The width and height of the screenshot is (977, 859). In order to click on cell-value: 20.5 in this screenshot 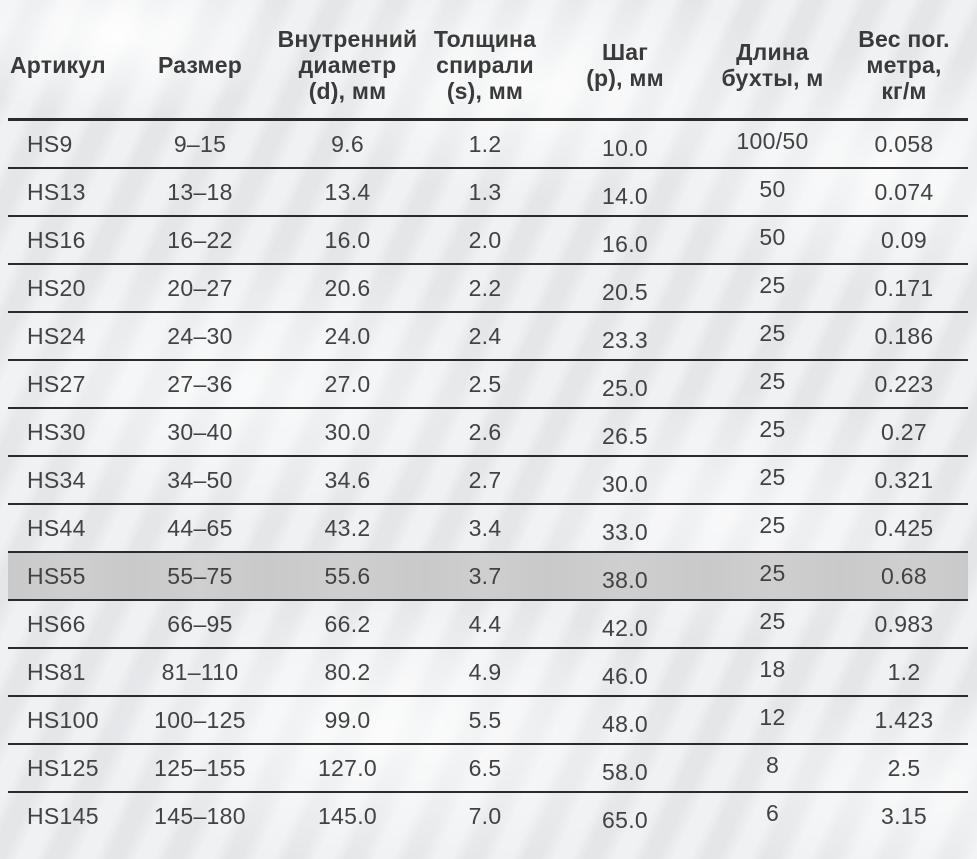, I will do `click(625, 291)`.